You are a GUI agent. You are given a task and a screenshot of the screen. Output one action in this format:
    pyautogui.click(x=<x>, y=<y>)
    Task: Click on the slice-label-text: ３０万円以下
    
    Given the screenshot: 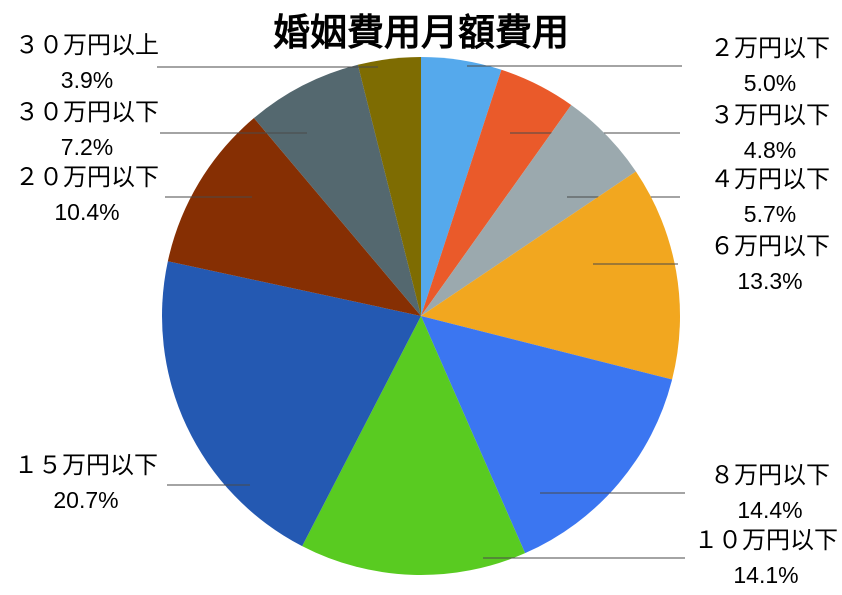 What is the action you would take?
    pyautogui.click(x=87, y=112)
    